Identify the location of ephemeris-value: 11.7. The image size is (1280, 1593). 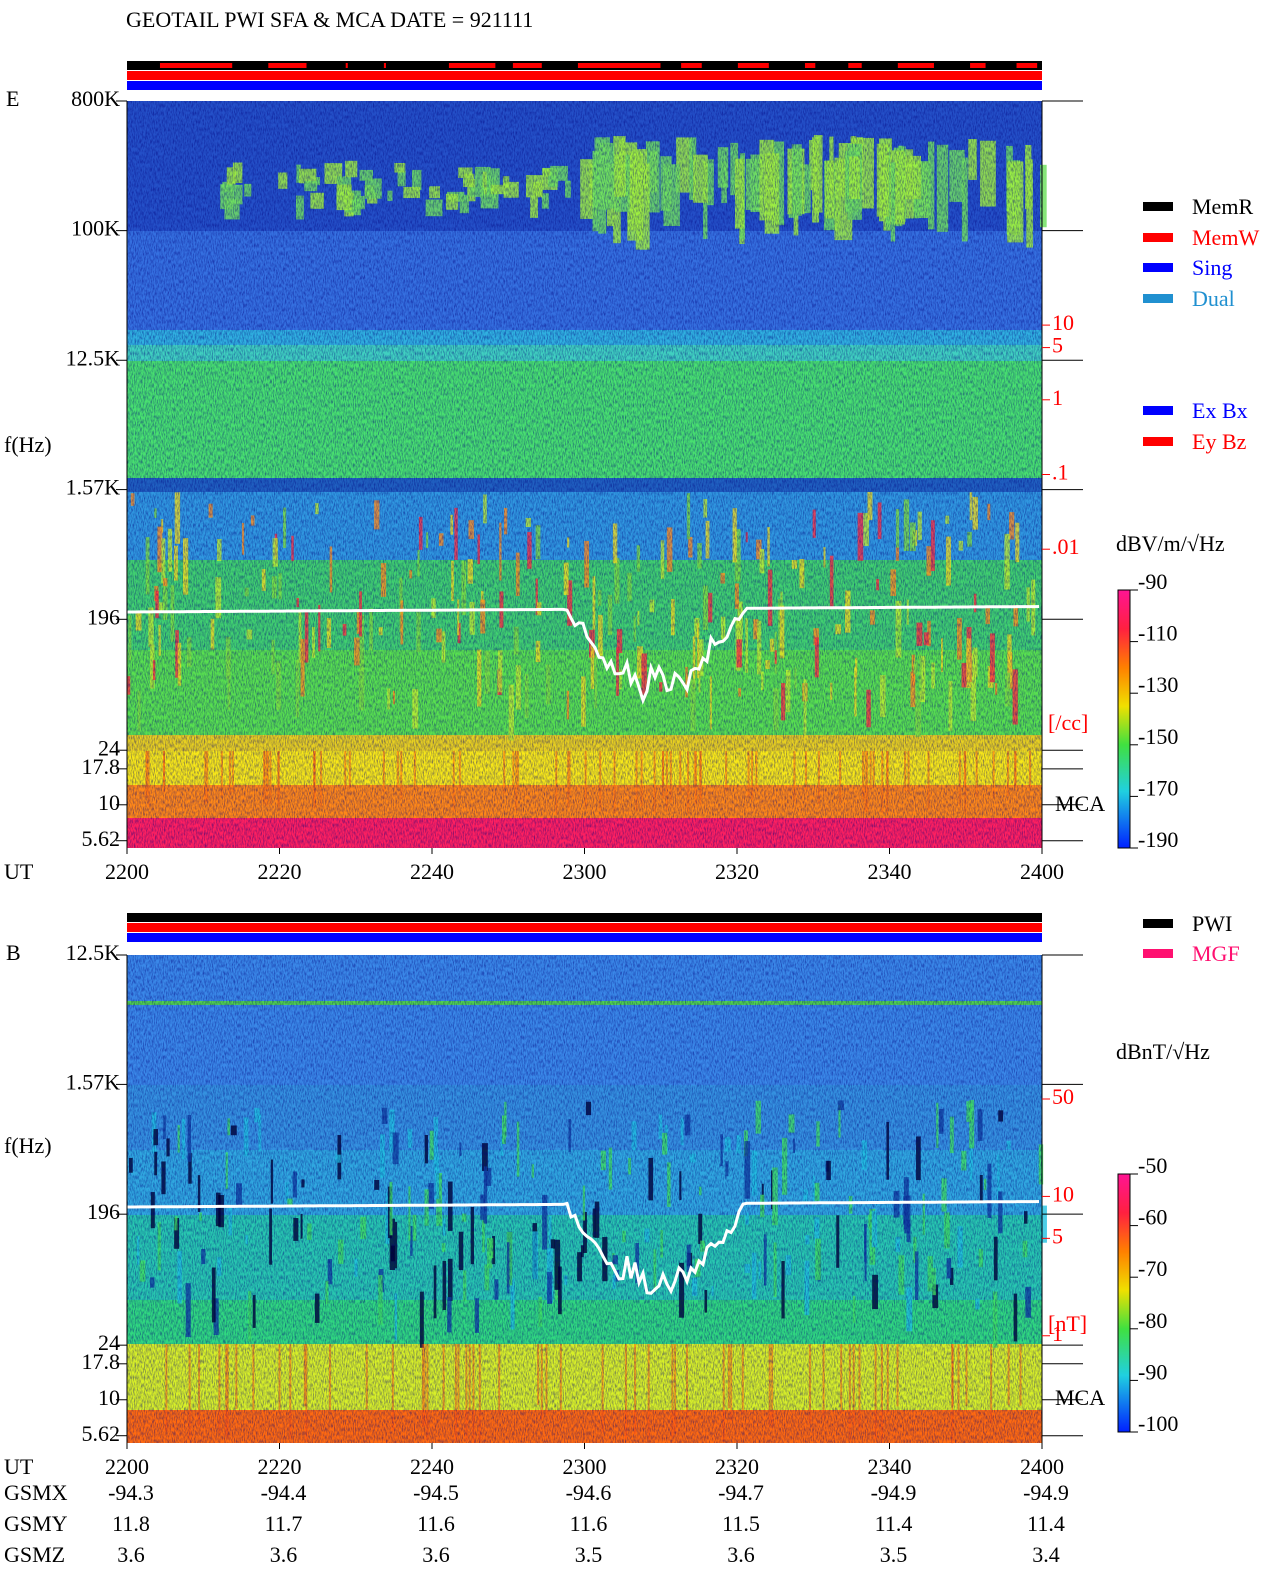
(284, 1523).